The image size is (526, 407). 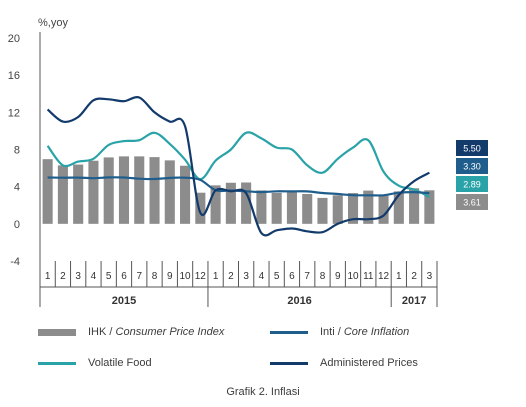 I want to click on legend-label-administered: Administered Prices, so click(x=369, y=363).